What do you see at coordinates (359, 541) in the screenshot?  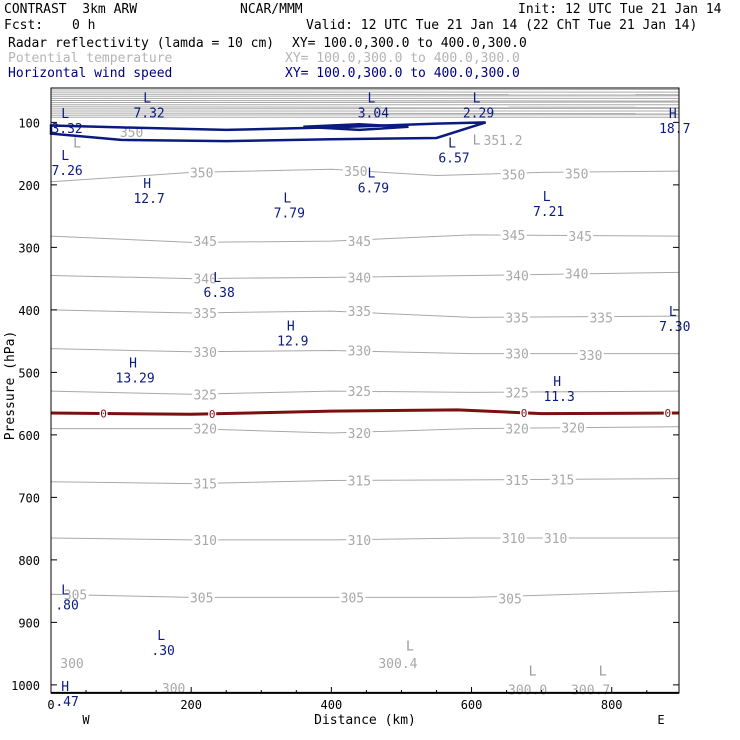 I see `theta-label: 310` at bounding box center [359, 541].